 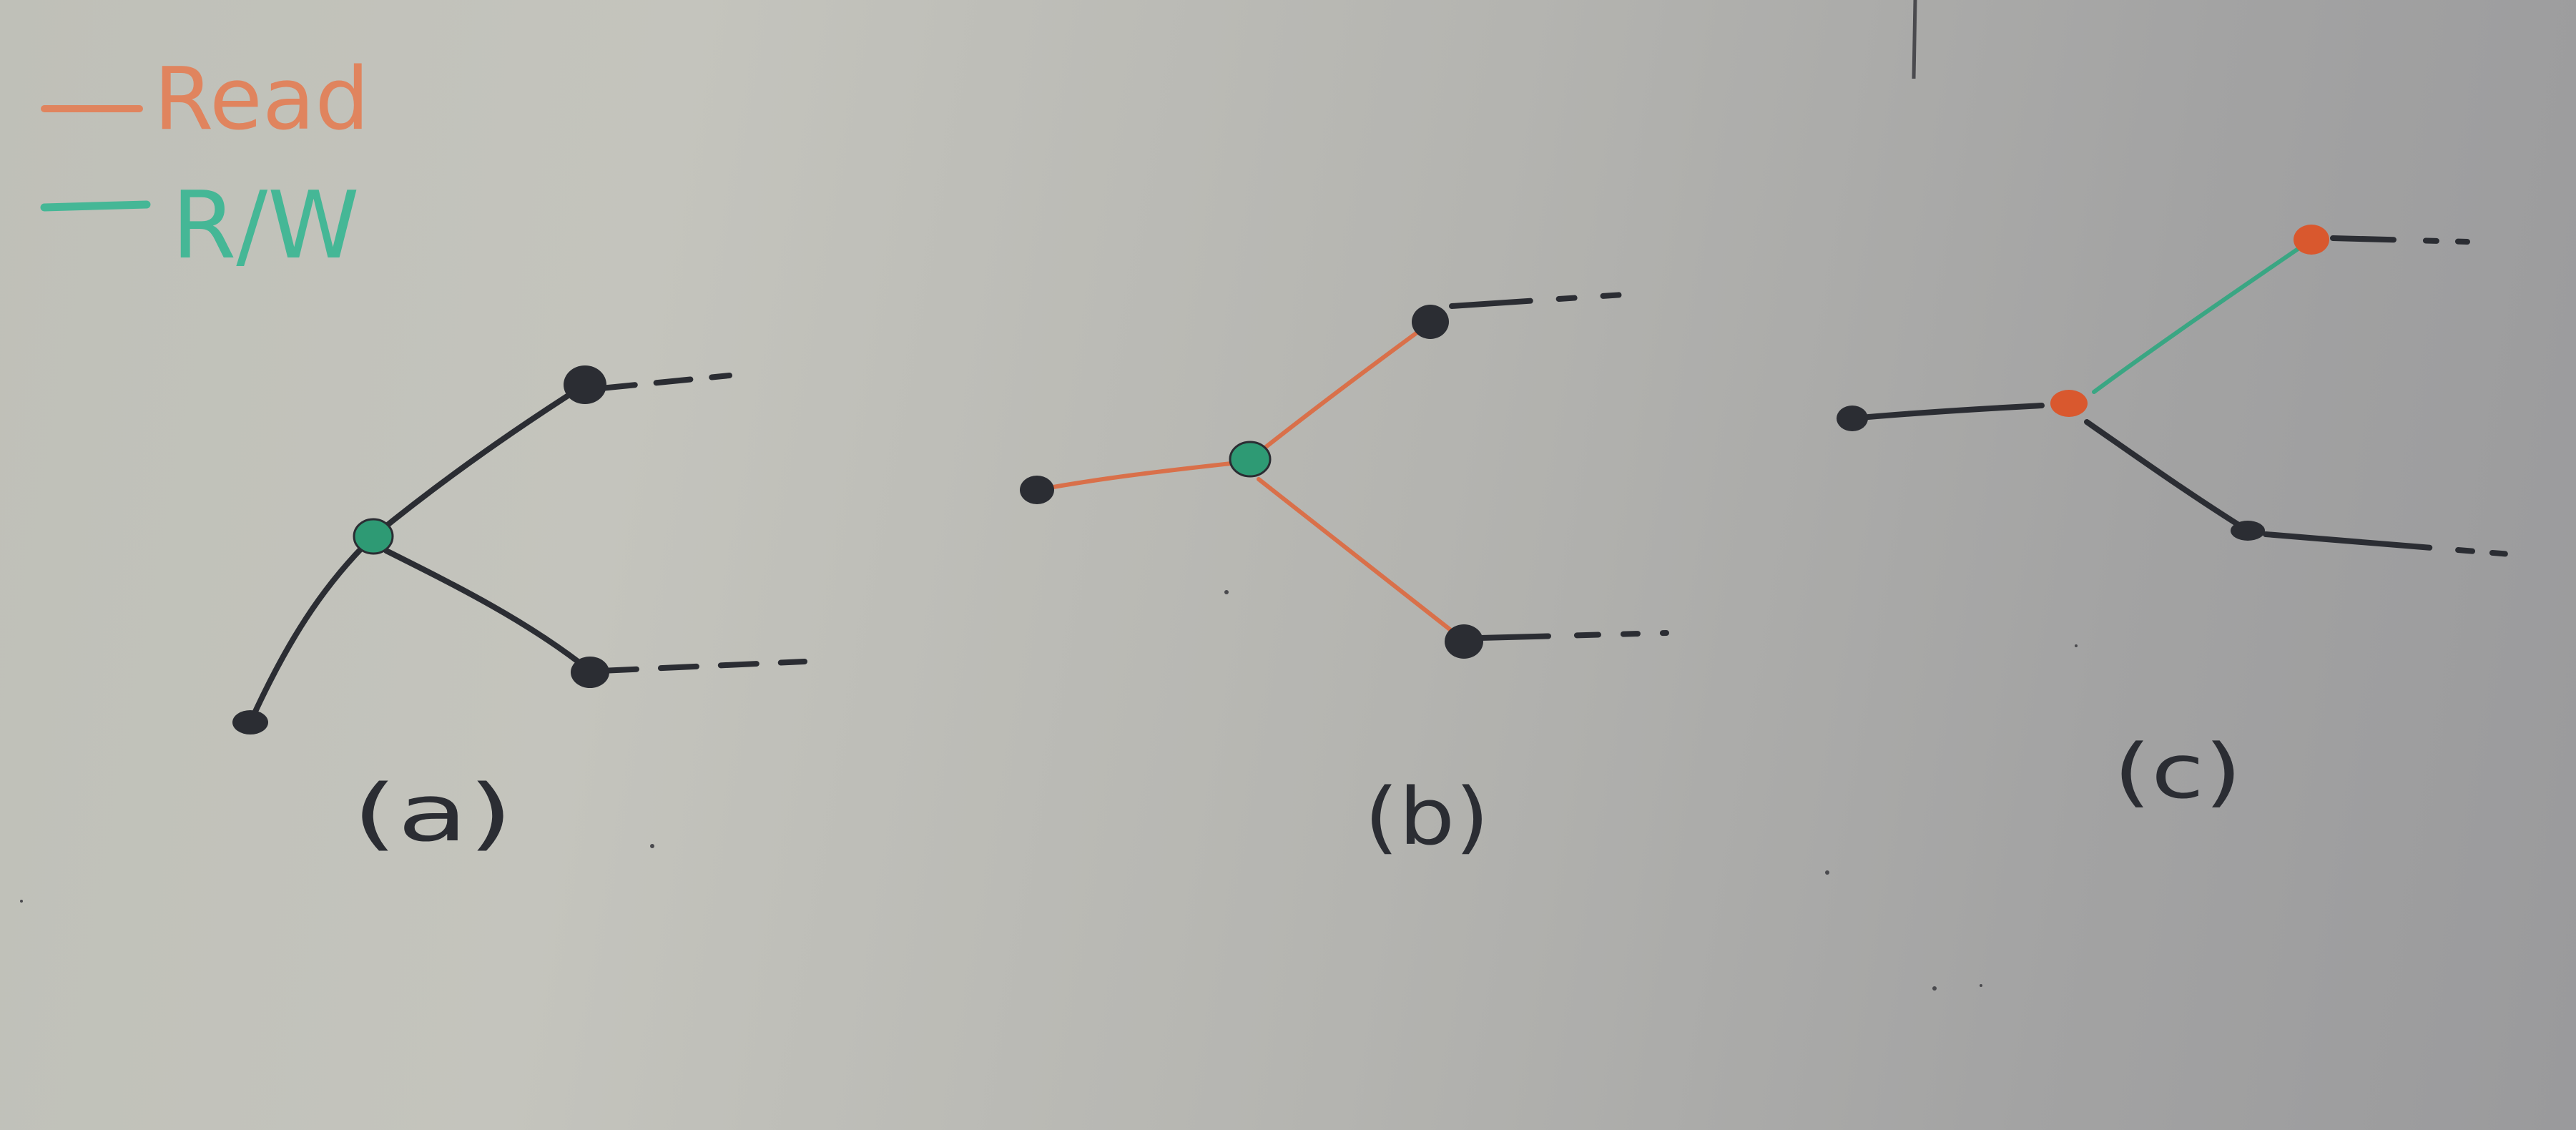 I want to click on caption-a: (a), so click(x=433, y=813).